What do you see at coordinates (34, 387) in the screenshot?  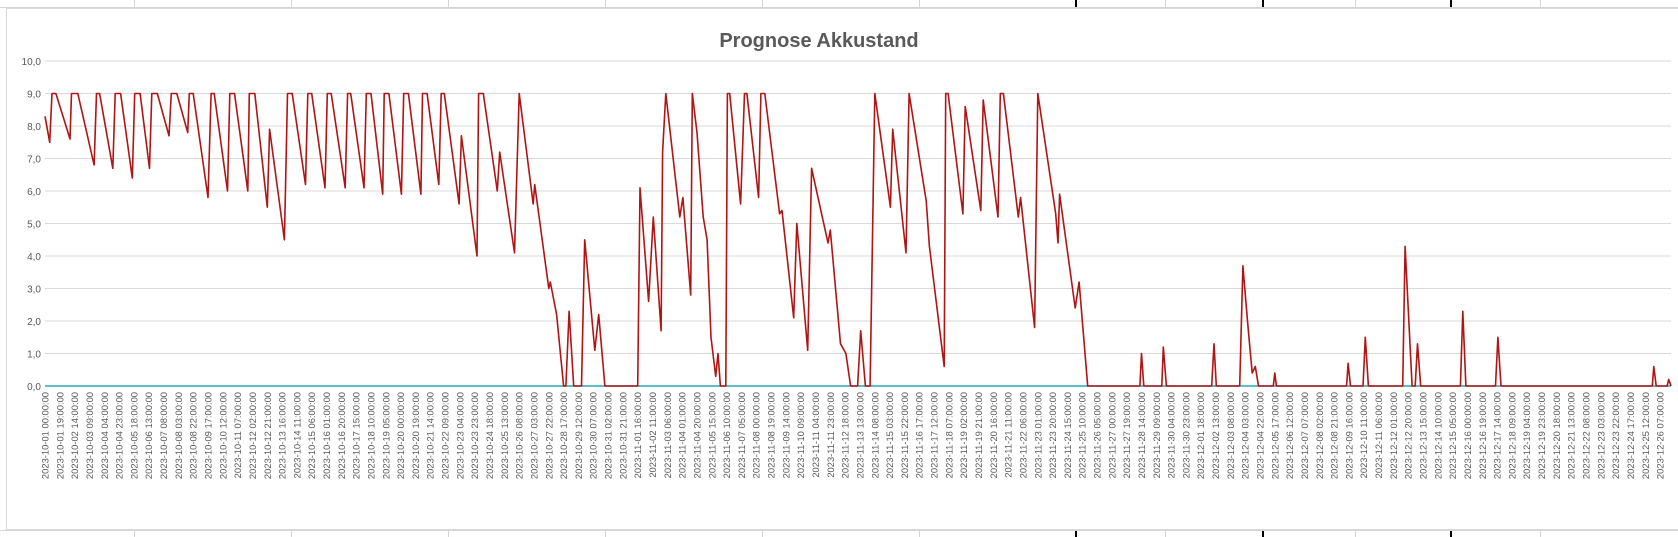 I see `y-tick-label: 0,0` at bounding box center [34, 387].